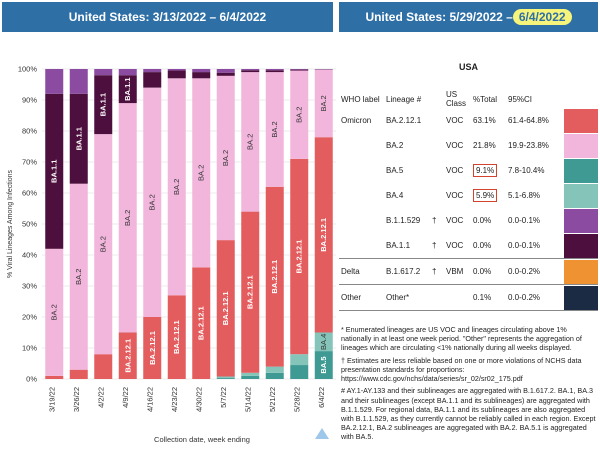  I want to click on header-us-class: US Class, so click(456, 99).